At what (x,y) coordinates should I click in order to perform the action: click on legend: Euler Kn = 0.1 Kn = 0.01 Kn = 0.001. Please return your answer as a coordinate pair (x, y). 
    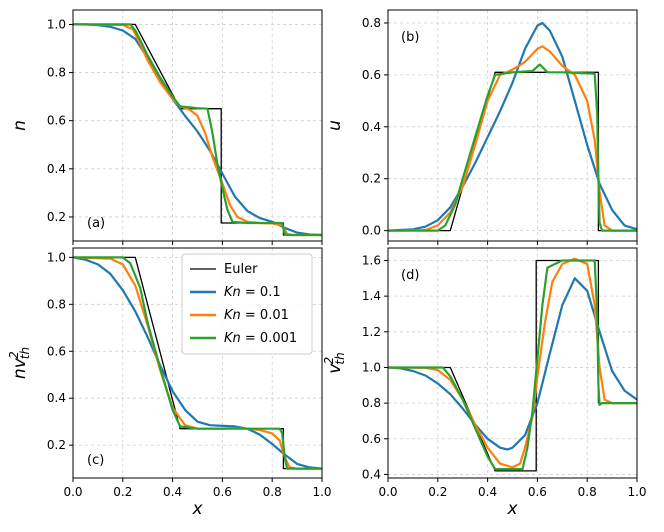
    Looking at the image, I should click on (247, 304).